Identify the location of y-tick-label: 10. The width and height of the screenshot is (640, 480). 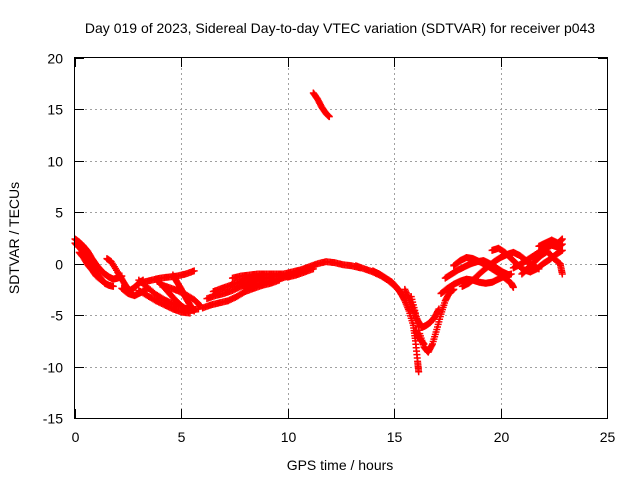
(55, 162).